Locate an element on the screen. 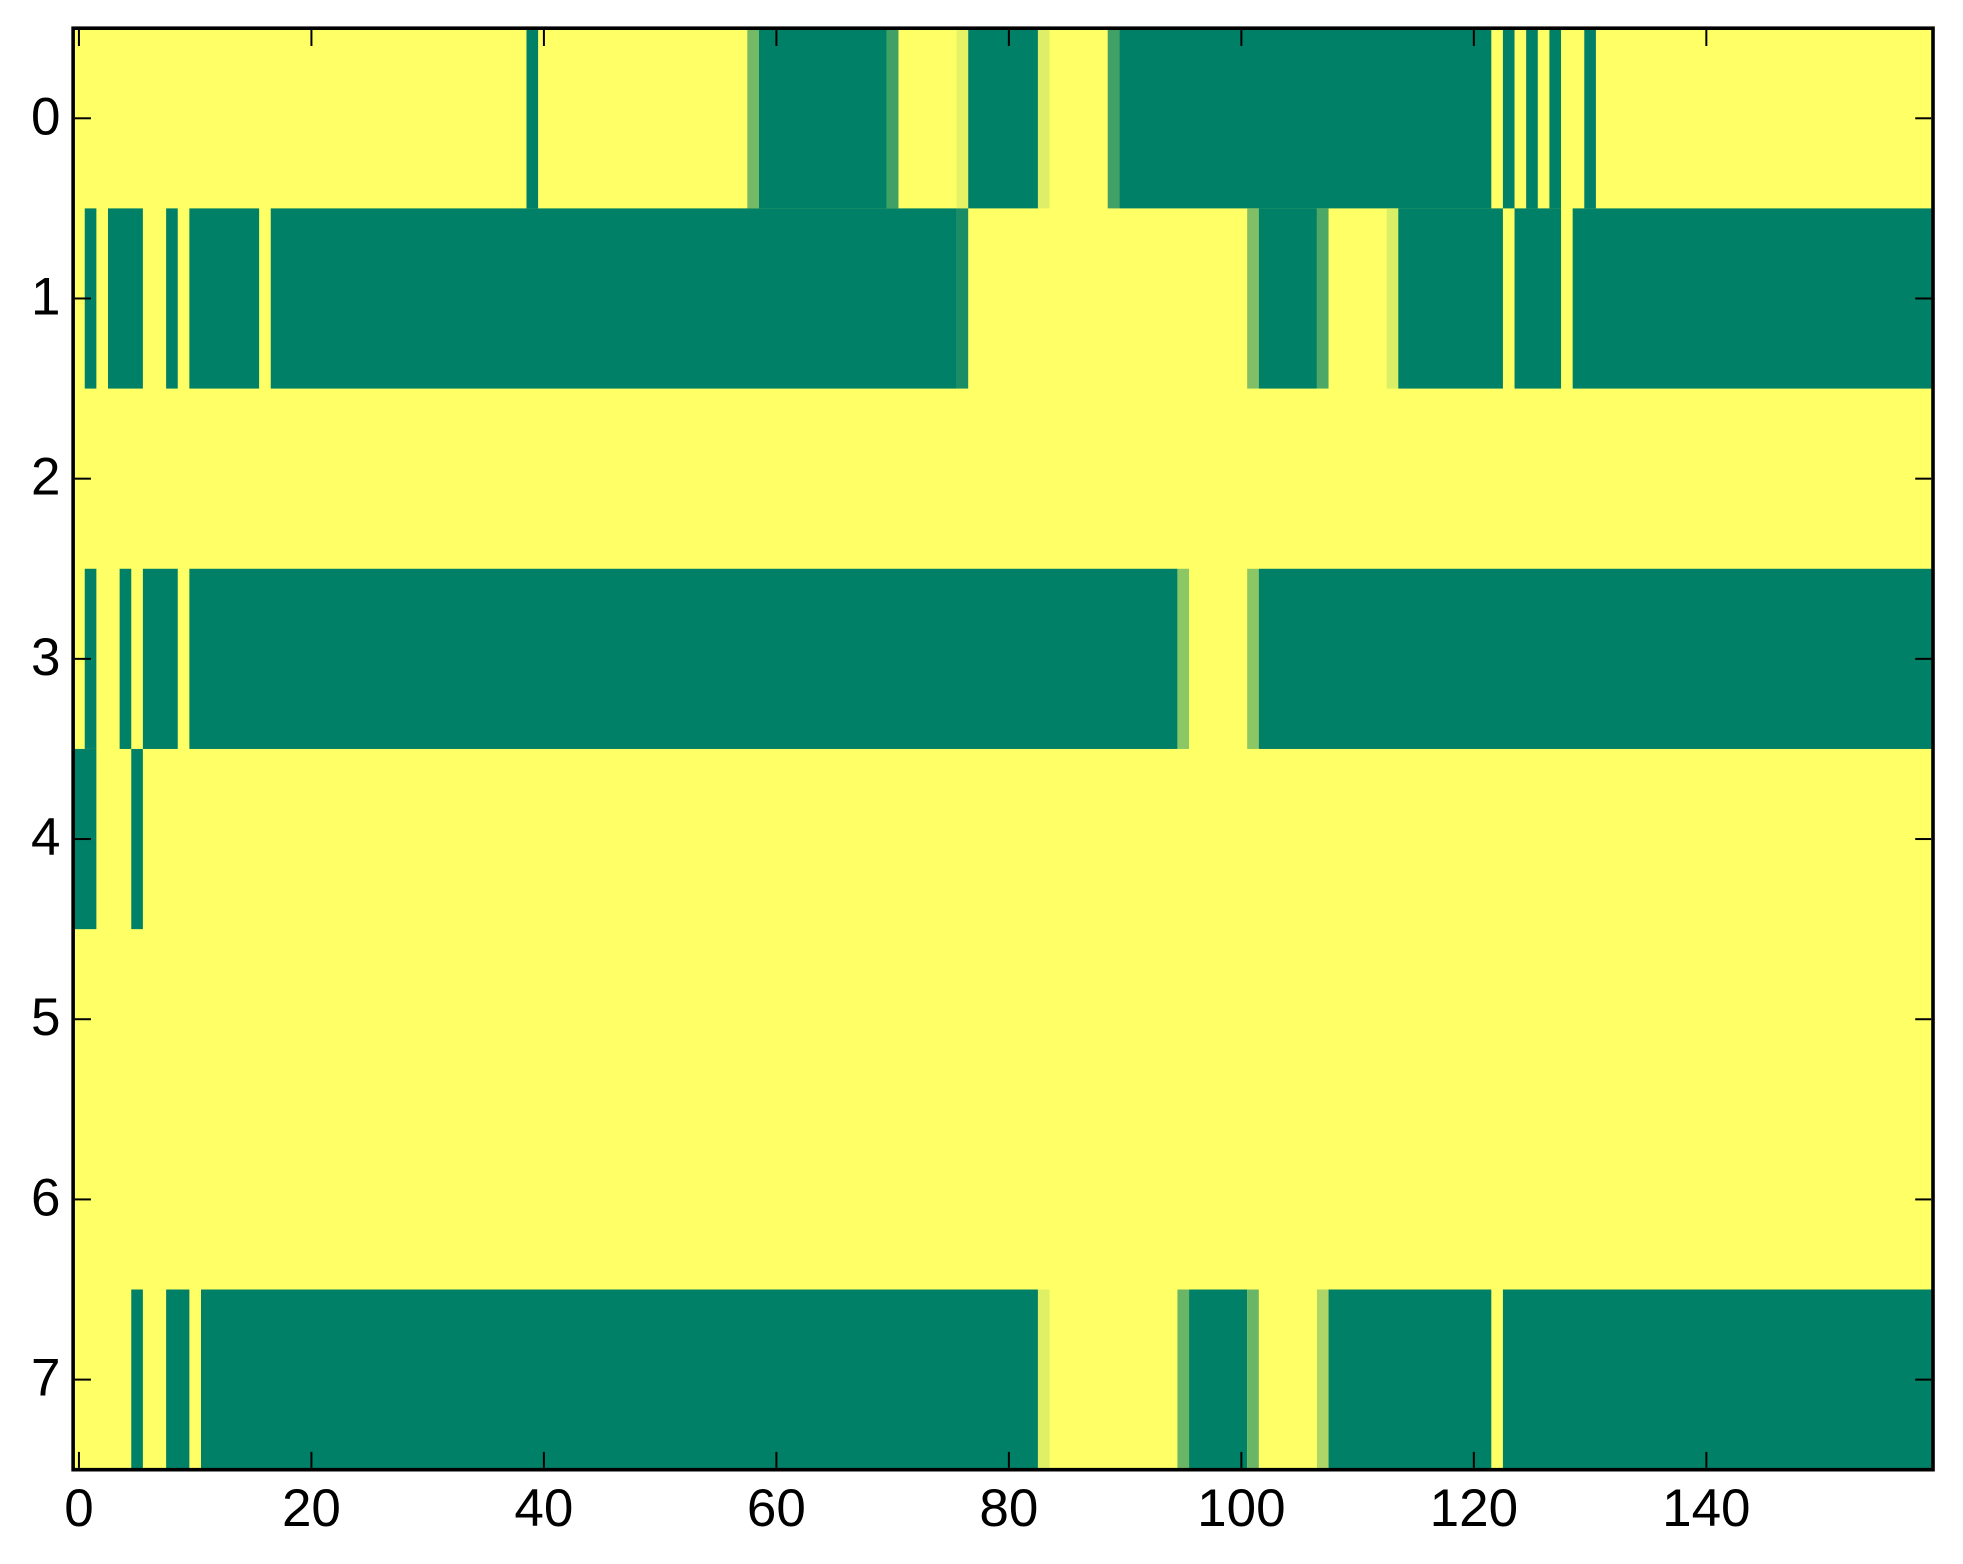 This screenshot has width=1963, height=1564. svg-text: 6 is located at coordinates (45, 1197).